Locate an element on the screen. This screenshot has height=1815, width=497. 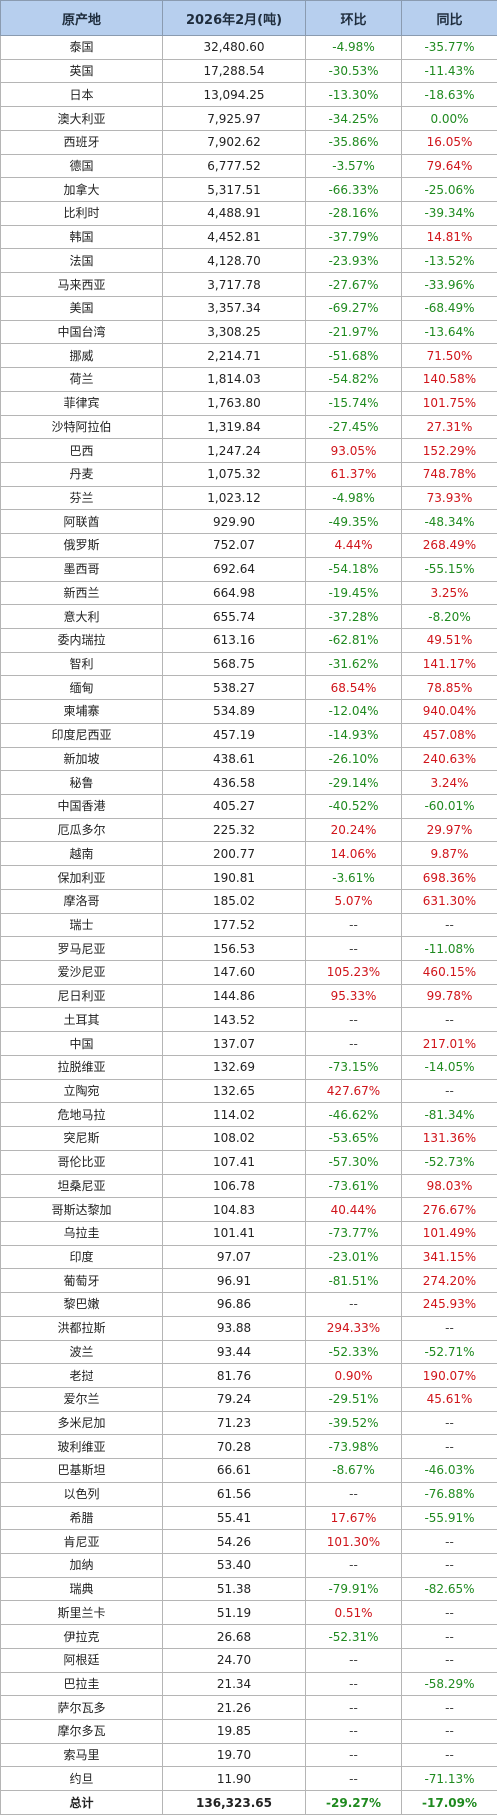
mom-cell: -62.81% is located at coordinates (354, 640).